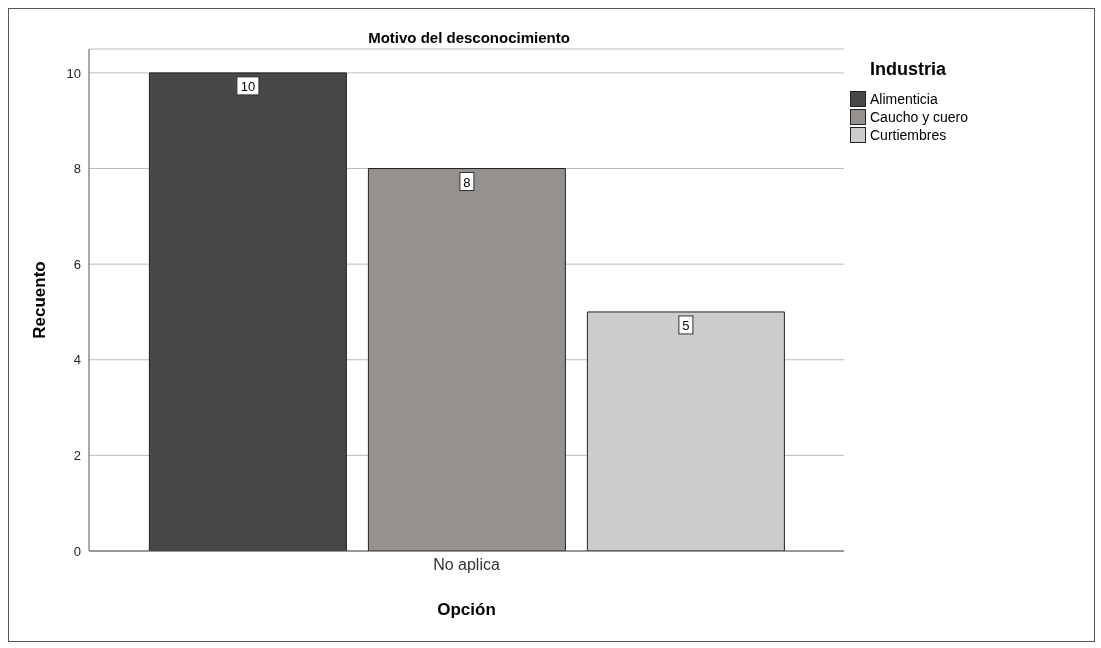 This screenshot has height=648, width=1101. What do you see at coordinates (908, 135) in the screenshot?
I see `legend-label: Curtiembres` at bounding box center [908, 135].